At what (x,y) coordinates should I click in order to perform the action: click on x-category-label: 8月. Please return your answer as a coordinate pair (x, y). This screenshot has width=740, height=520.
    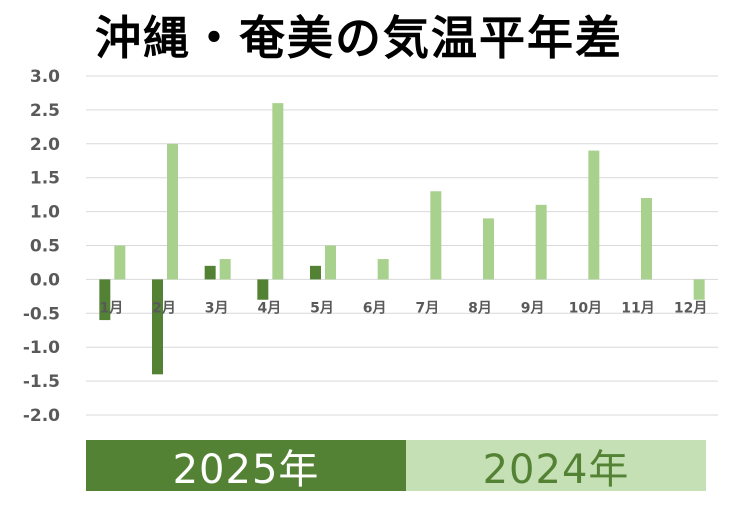
    Looking at the image, I should click on (480, 308).